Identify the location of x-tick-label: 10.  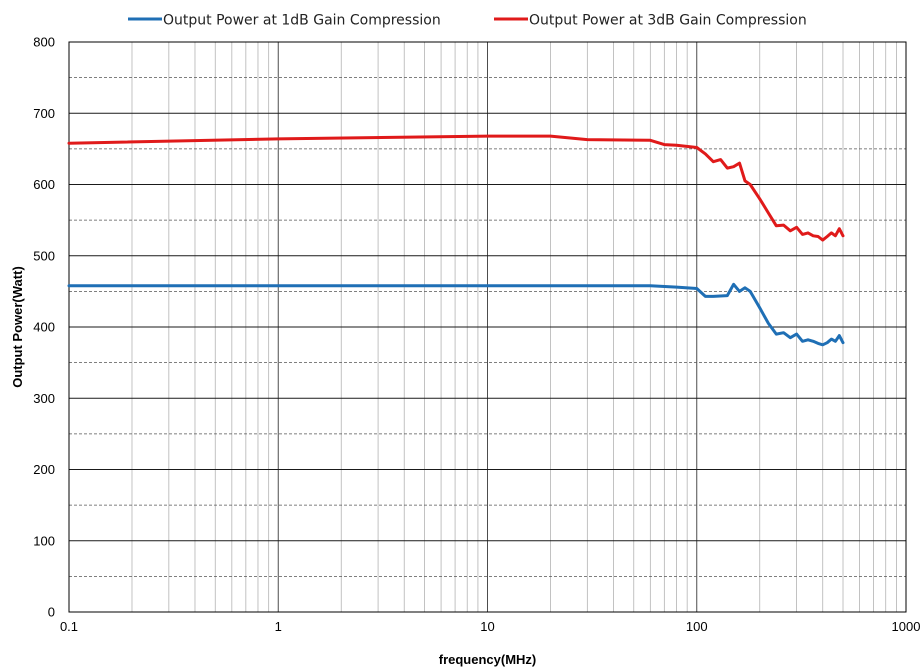
(487, 626).